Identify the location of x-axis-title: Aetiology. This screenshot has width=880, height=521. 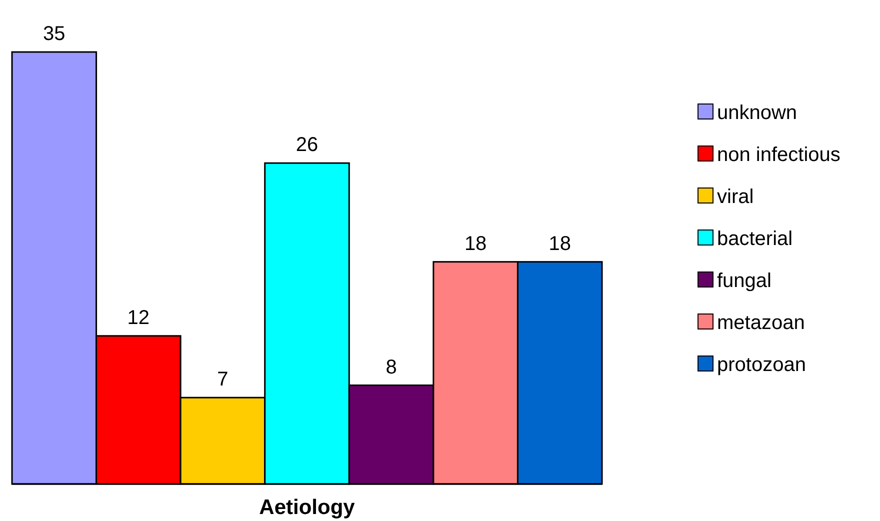
(307, 507).